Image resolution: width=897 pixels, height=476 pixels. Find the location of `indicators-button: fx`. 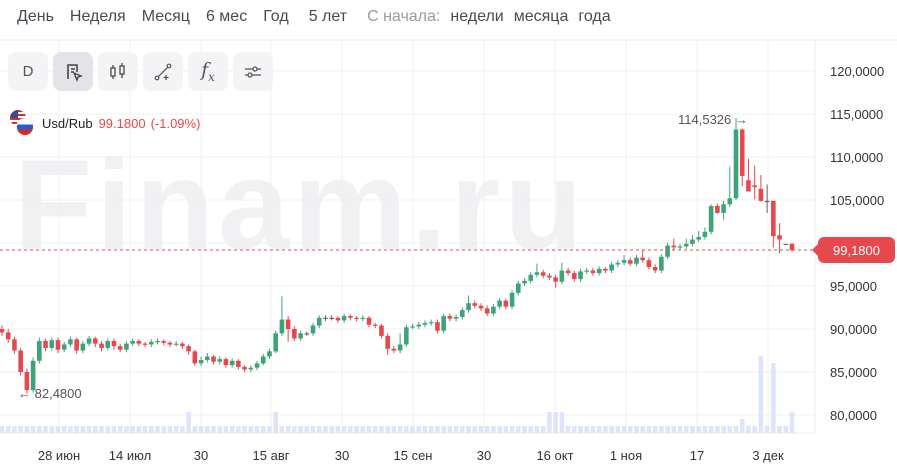

indicators-button: fx is located at coordinates (208, 71).